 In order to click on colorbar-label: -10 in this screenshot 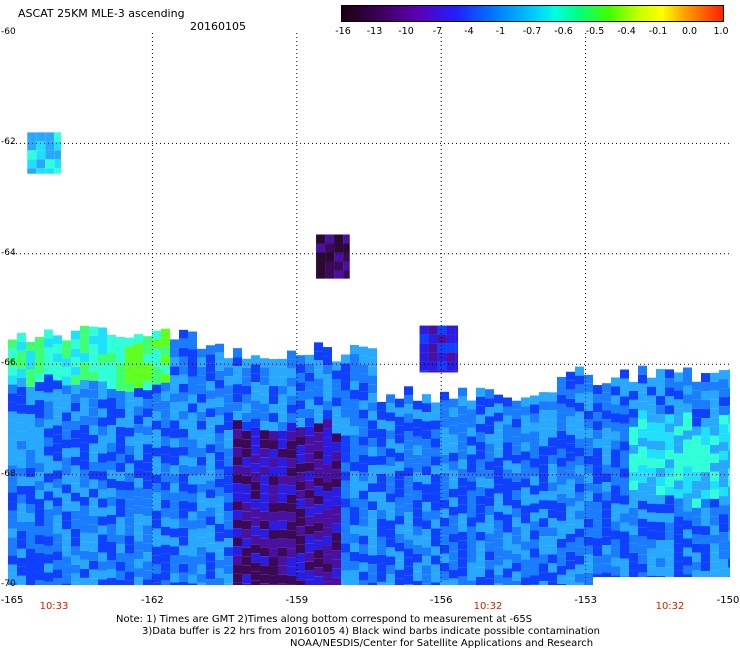, I will do `click(406, 31)`.